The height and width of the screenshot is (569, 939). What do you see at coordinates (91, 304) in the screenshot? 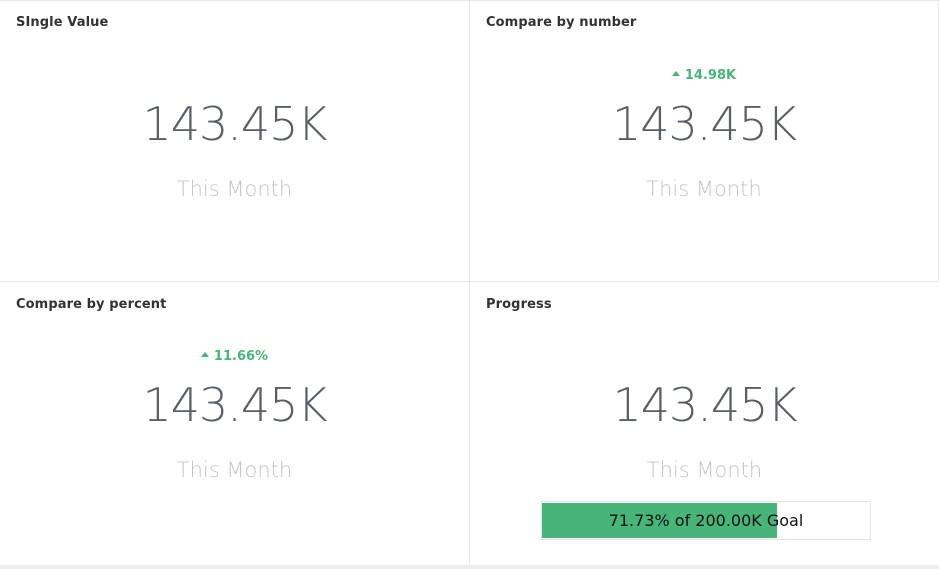
I see `panel-title: Compare by percent` at bounding box center [91, 304].